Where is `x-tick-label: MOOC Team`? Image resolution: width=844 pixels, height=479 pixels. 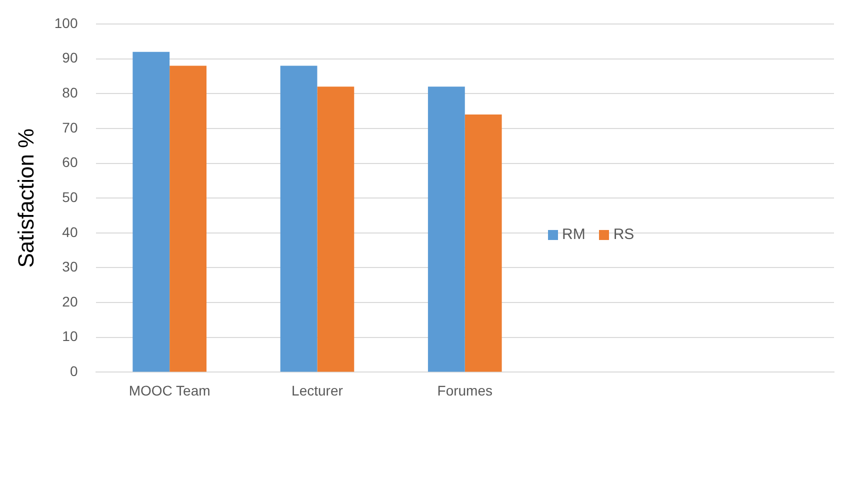 x-tick-label: MOOC Team is located at coordinates (169, 390).